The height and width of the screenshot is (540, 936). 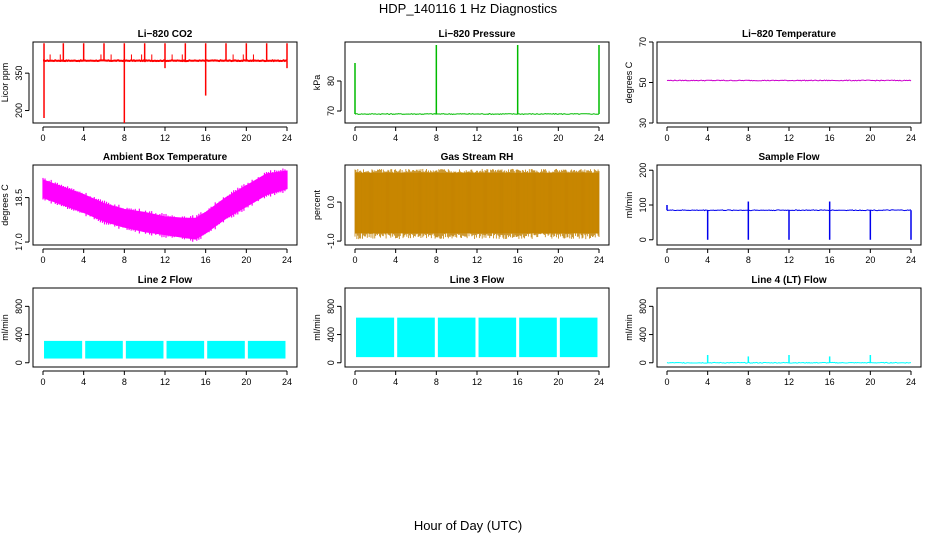 What do you see at coordinates (19, 198) in the screenshot?
I see `y-tick-label: 18.5` at bounding box center [19, 198].